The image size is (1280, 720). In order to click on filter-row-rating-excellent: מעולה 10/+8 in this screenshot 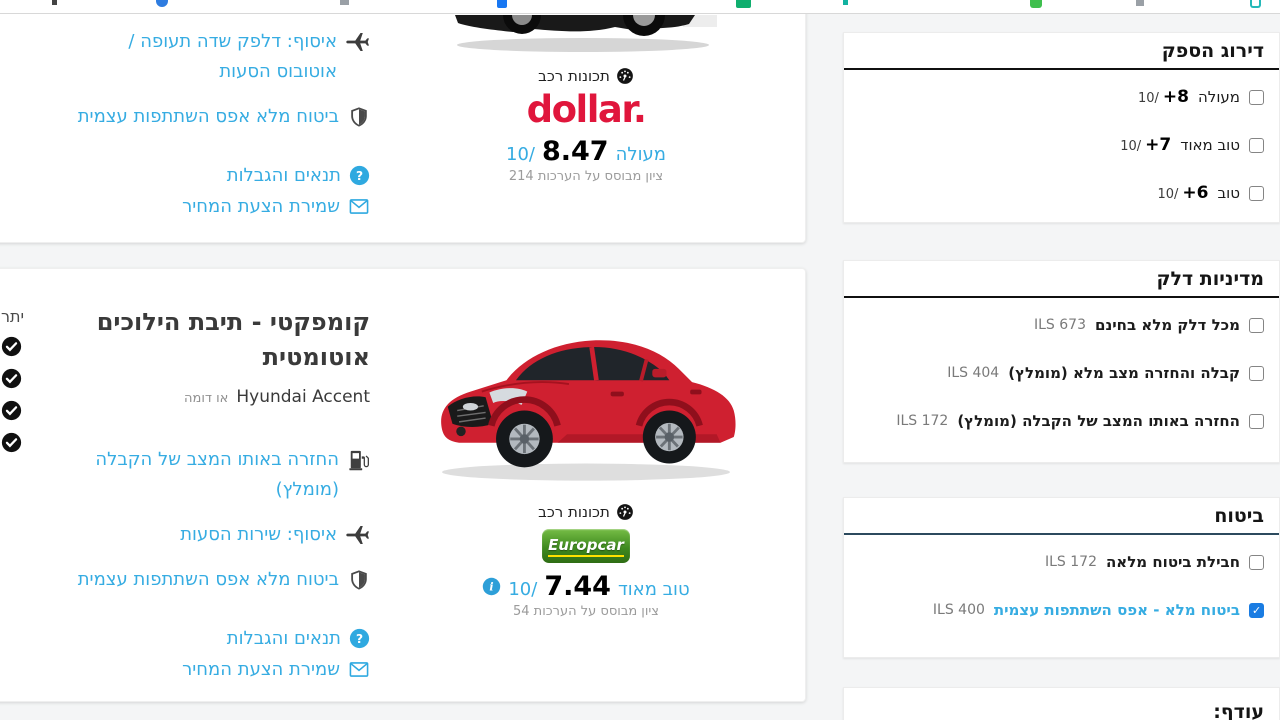, I will do `click(1061, 97)`.